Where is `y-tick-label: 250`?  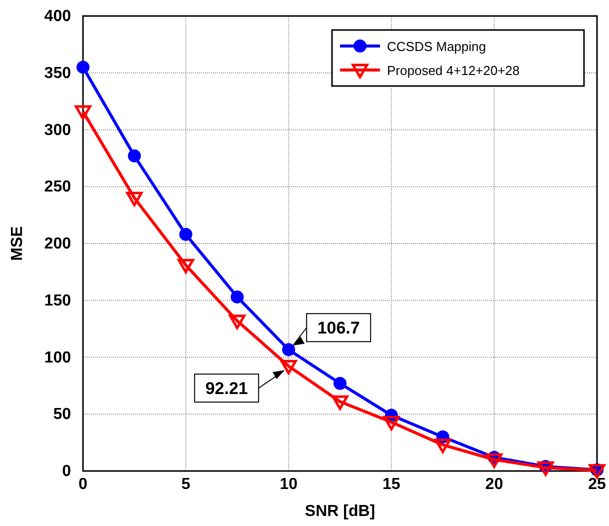 y-tick-label: 250 is located at coordinates (58, 187).